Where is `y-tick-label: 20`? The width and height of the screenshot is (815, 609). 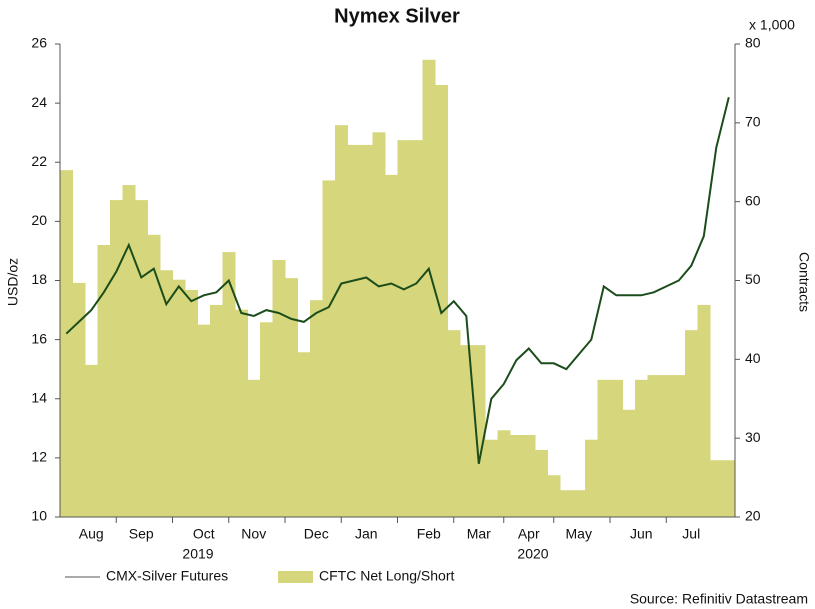 y-tick-label: 20 is located at coordinates (39, 220).